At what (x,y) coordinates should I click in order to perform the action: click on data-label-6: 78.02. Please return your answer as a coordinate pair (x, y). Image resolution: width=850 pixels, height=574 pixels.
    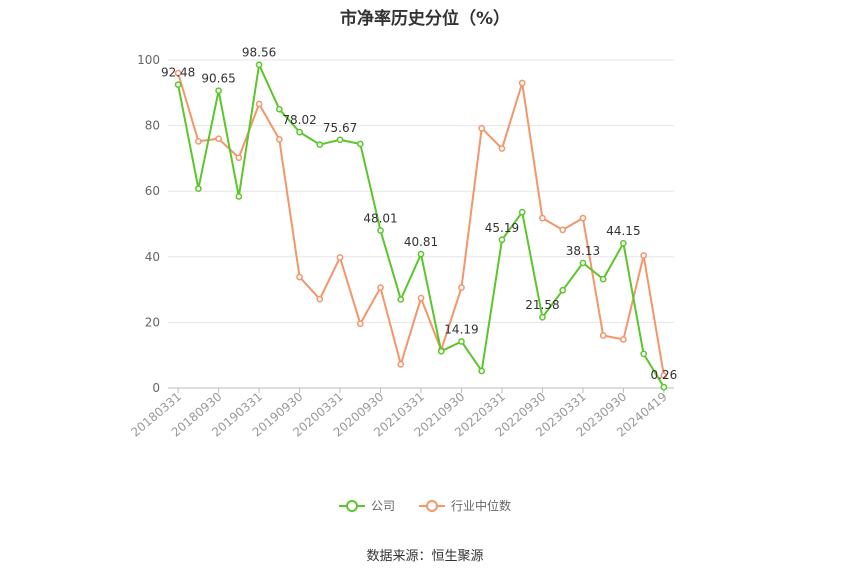
    Looking at the image, I should click on (299, 120).